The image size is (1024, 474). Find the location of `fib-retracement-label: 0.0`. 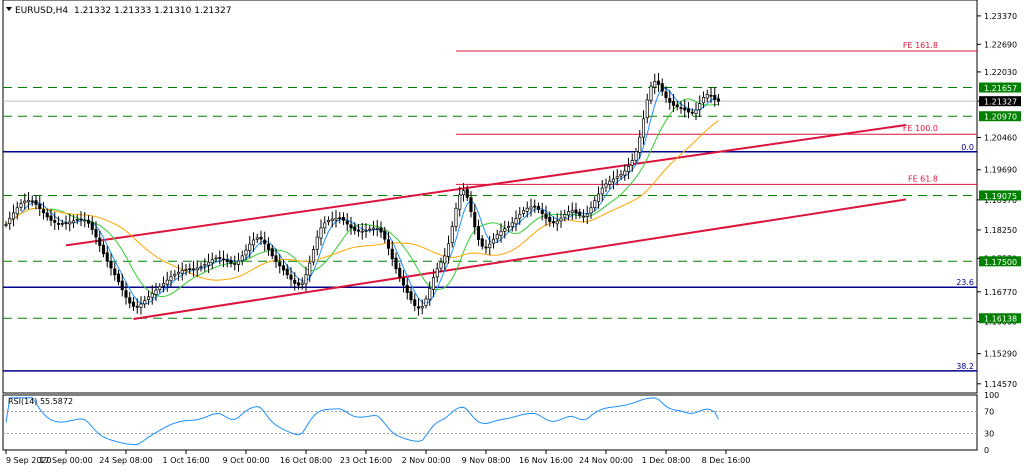

fib-retracement-label: 0.0 is located at coordinates (967, 147).